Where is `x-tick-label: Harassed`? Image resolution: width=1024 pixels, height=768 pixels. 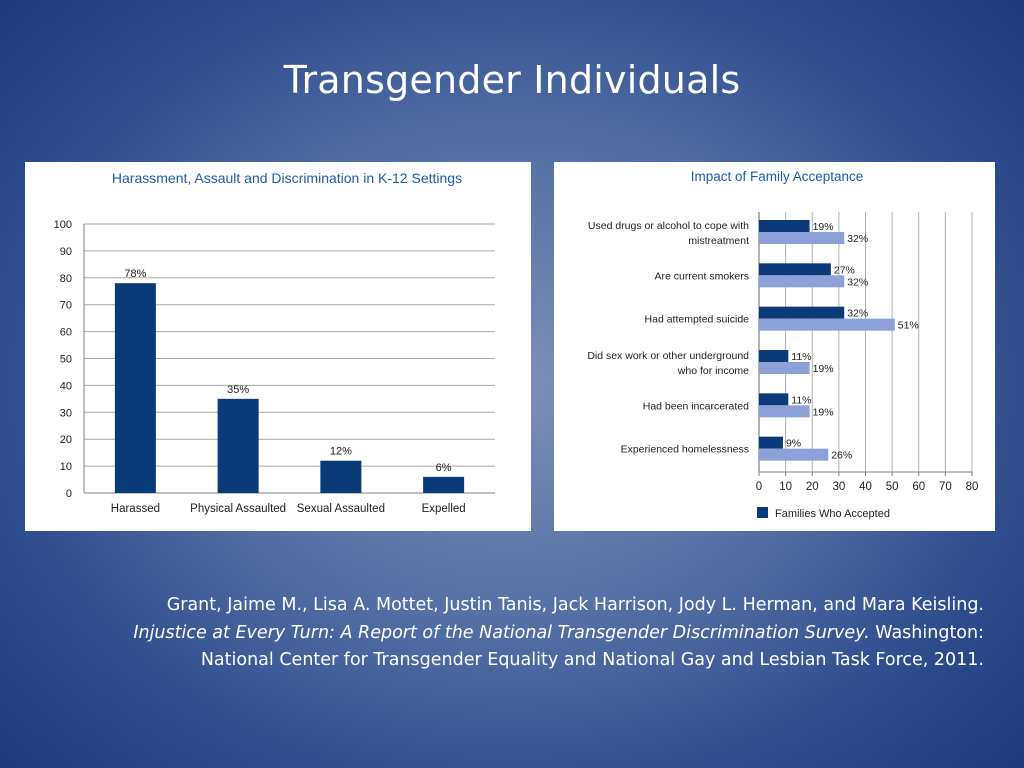 x-tick-label: Harassed is located at coordinates (135, 509).